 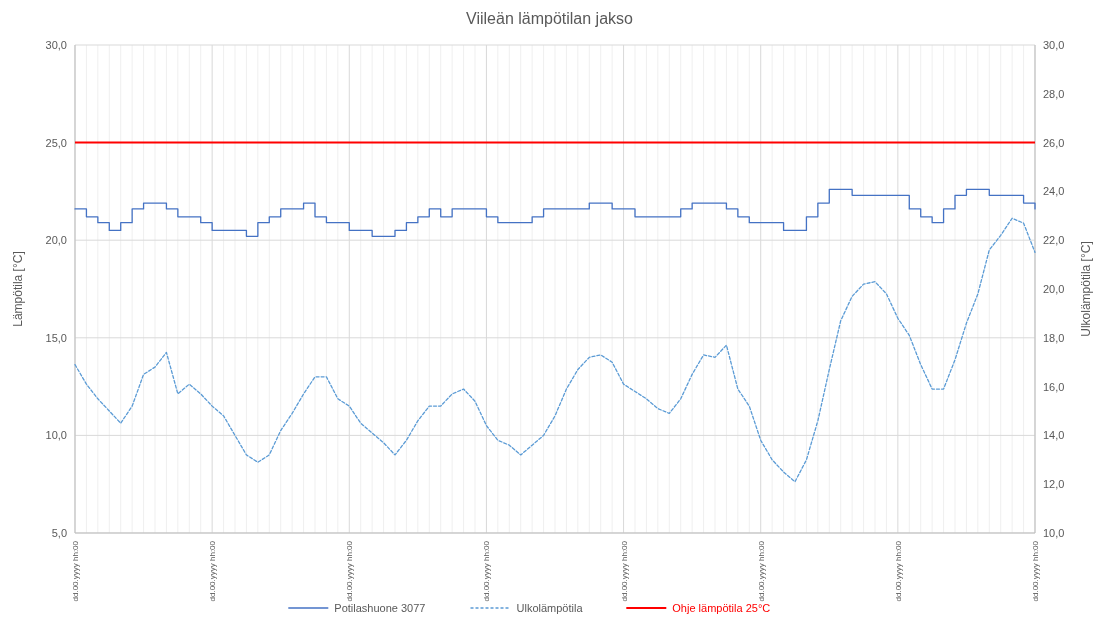 I want to click on y2-tick-label: 26,0, so click(x=1054, y=142).